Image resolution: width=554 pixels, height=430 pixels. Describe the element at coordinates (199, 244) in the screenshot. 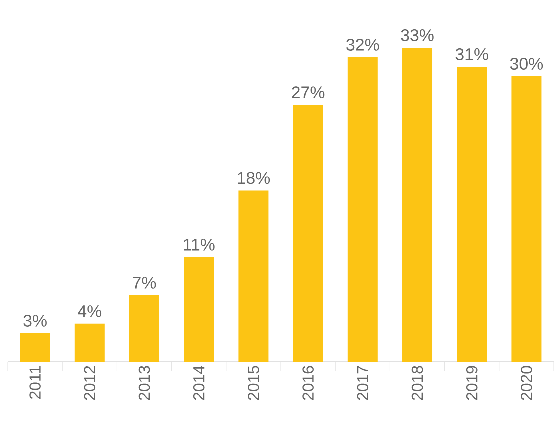

I see `data-label: 11%` at that location.